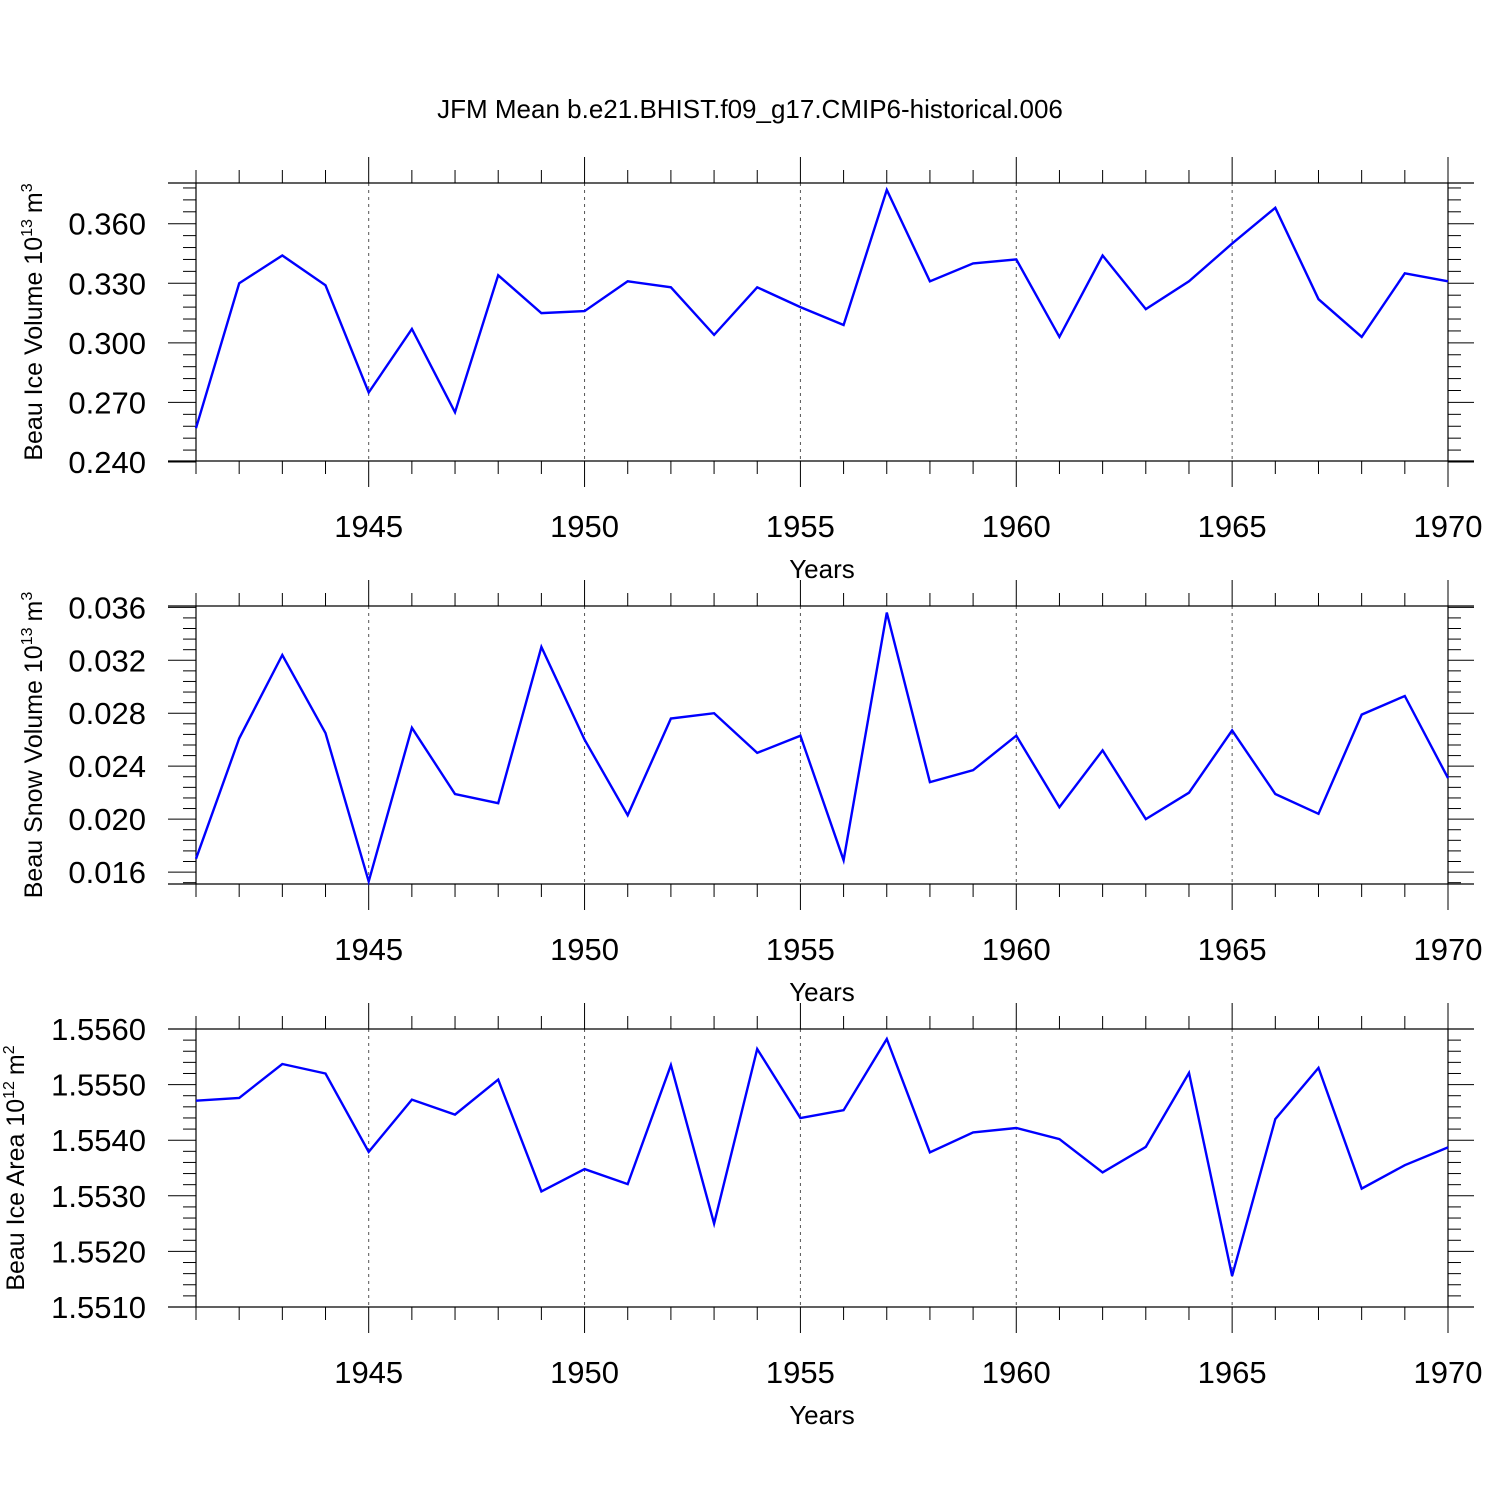  Describe the element at coordinates (34, 349) in the screenshot. I see `y-axis-label-text: Beau Ice Volume 10` at that location.